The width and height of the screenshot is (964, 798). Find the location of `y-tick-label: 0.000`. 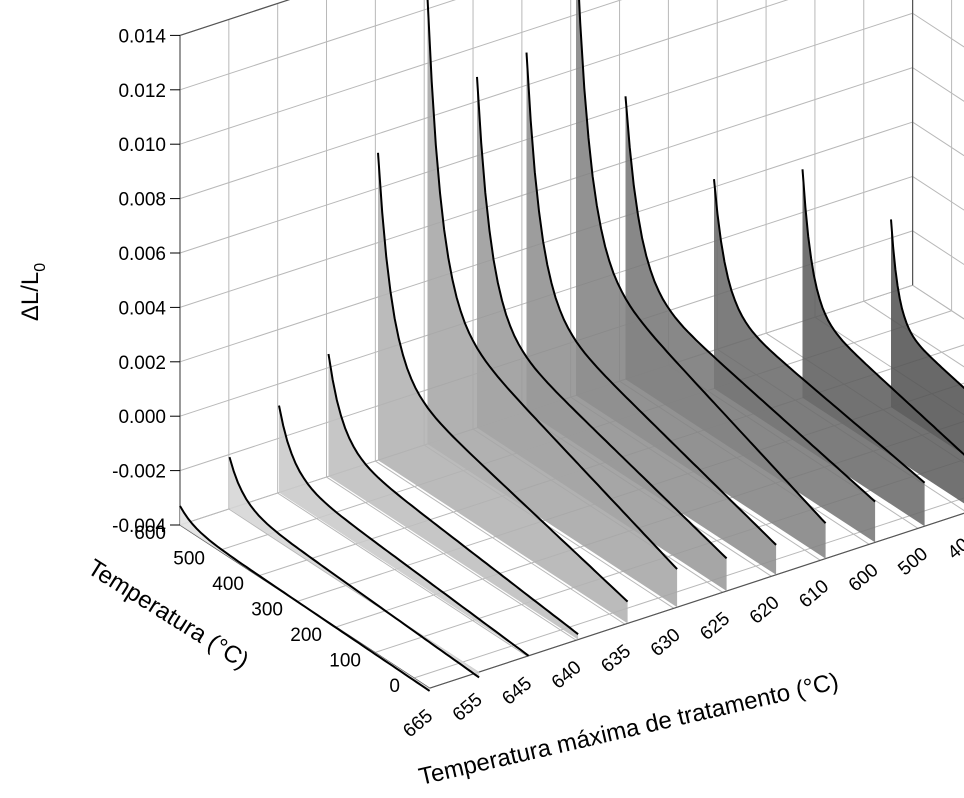

y-tick-label: 0.000 is located at coordinates (142, 417).